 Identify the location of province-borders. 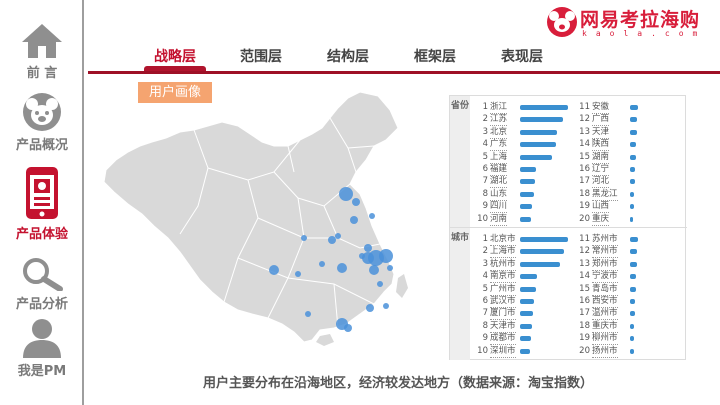
(280, 223).